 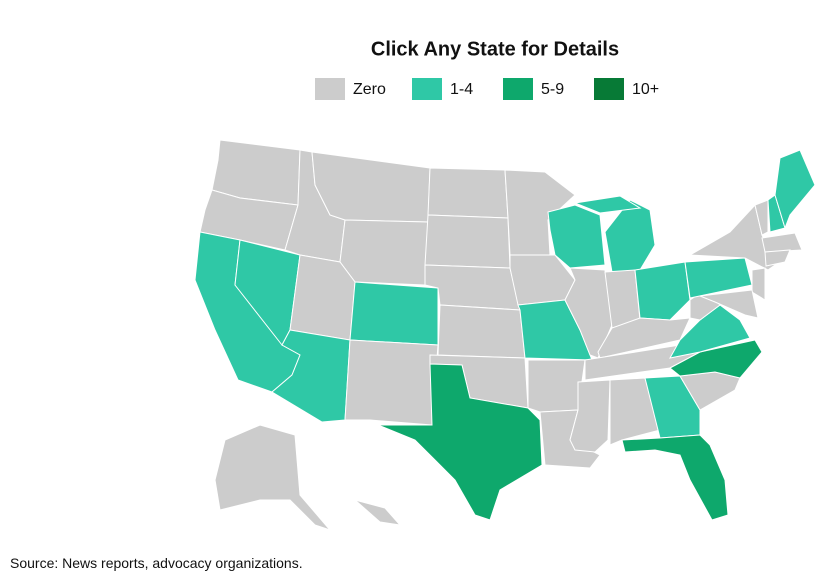 What do you see at coordinates (552, 89) in the screenshot?
I see `legend-label: 5-9` at bounding box center [552, 89].